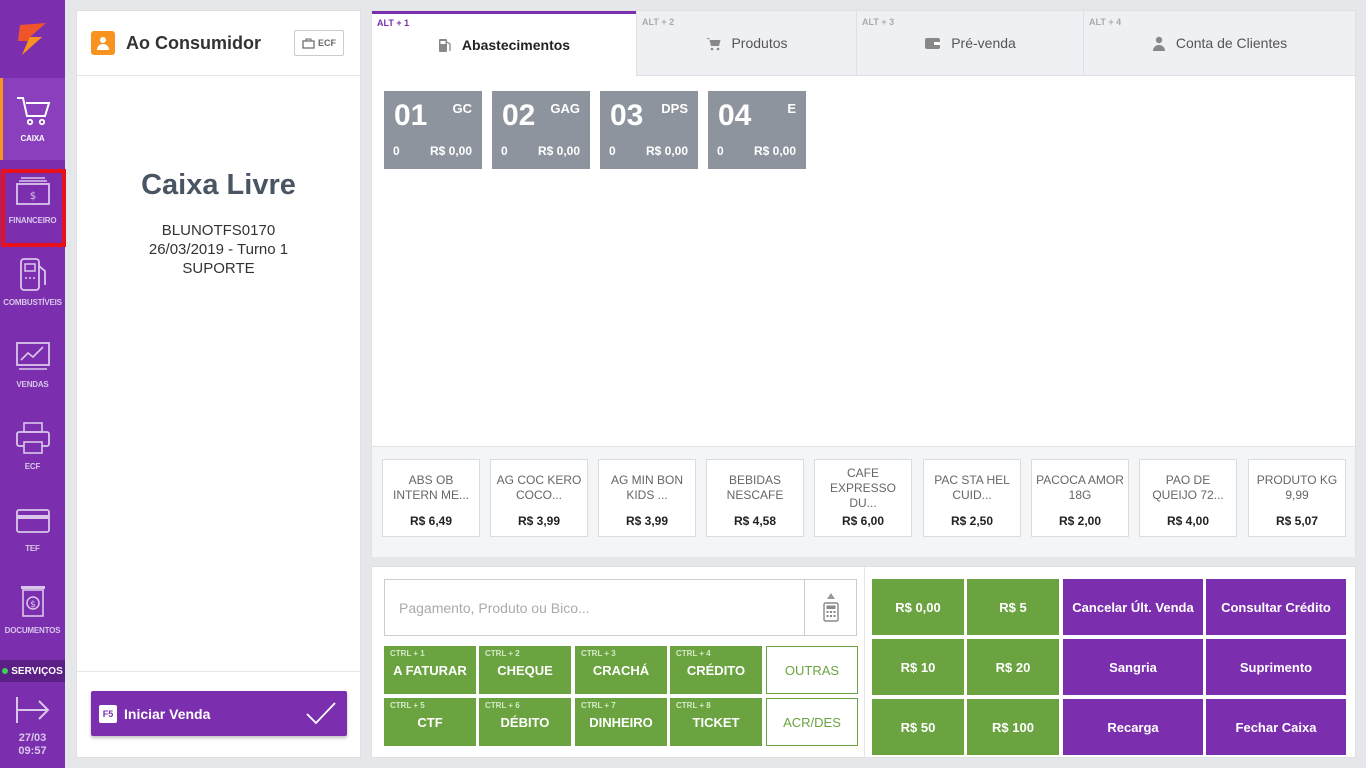  I want to click on cart-icon, so click(713, 43).